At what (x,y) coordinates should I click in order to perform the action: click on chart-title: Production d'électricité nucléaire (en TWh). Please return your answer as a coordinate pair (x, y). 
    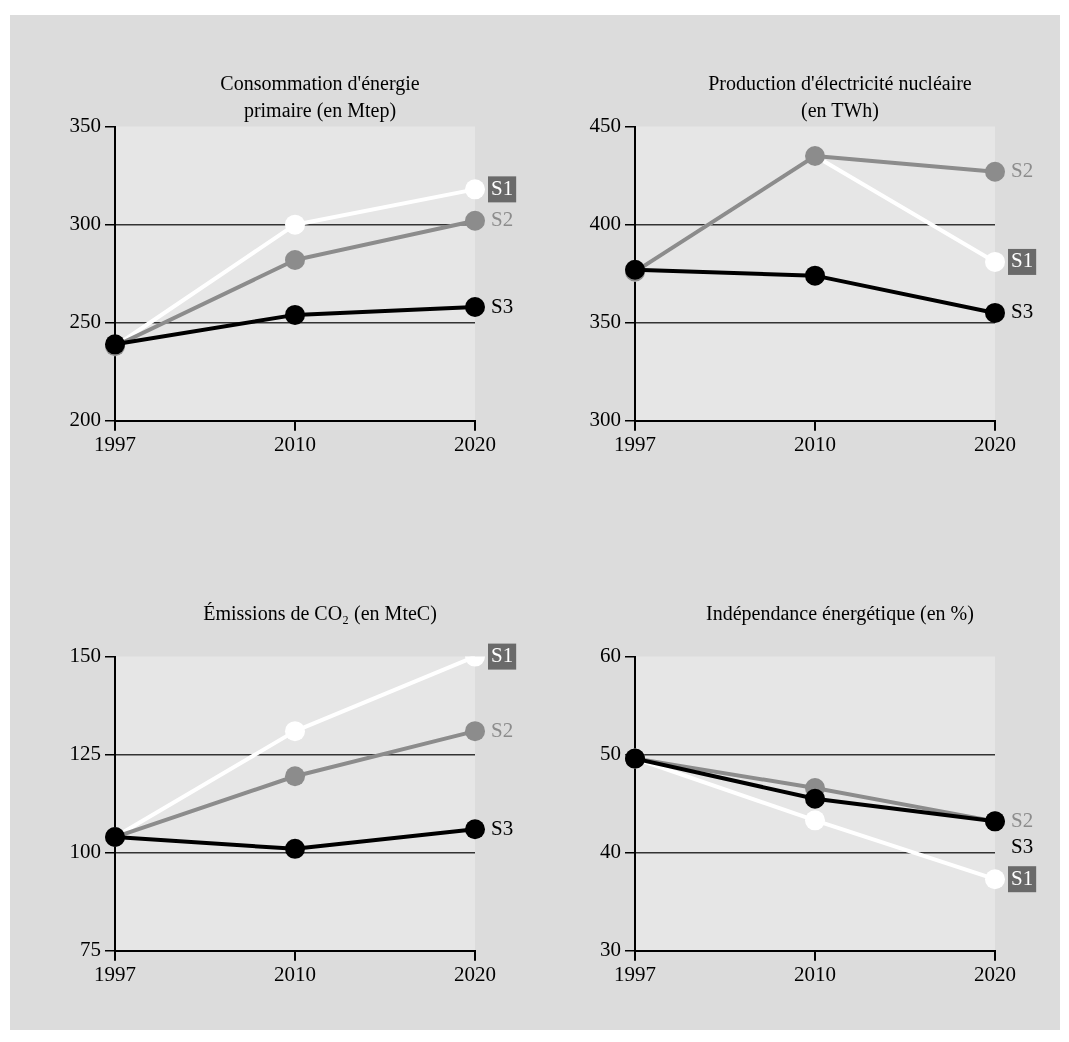
    Looking at the image, I should click on (840, 97).